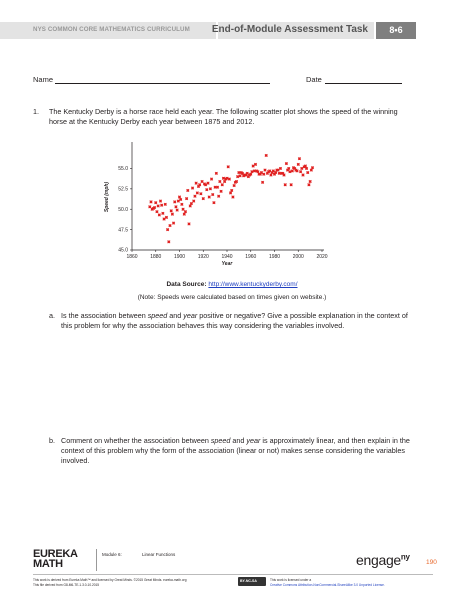 Image resolution: width=464 pixels, height=600 pixels. Describe the element at coordinates (253, 284) in the screenshot. I see `data-source-link: http://www.kentuckyderby.com/` at that location.